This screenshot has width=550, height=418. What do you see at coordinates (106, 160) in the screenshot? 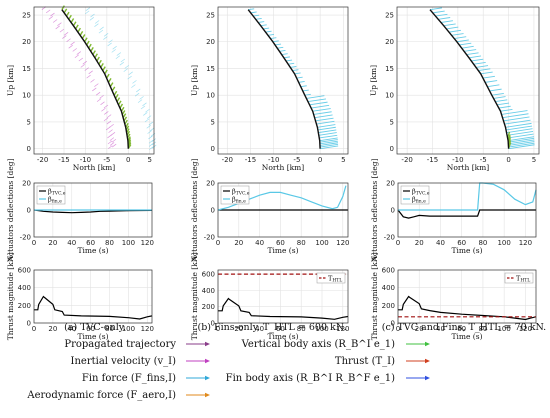
I see `x-tick-label: -5` at bounding box center [106, 160].